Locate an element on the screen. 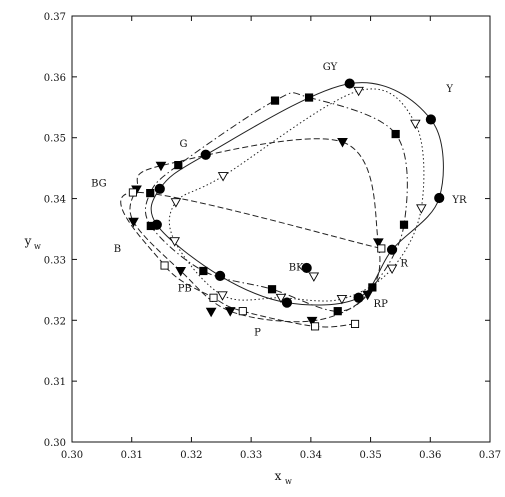  x-tick-label: 0.30 is located at coordinates (72, 455).